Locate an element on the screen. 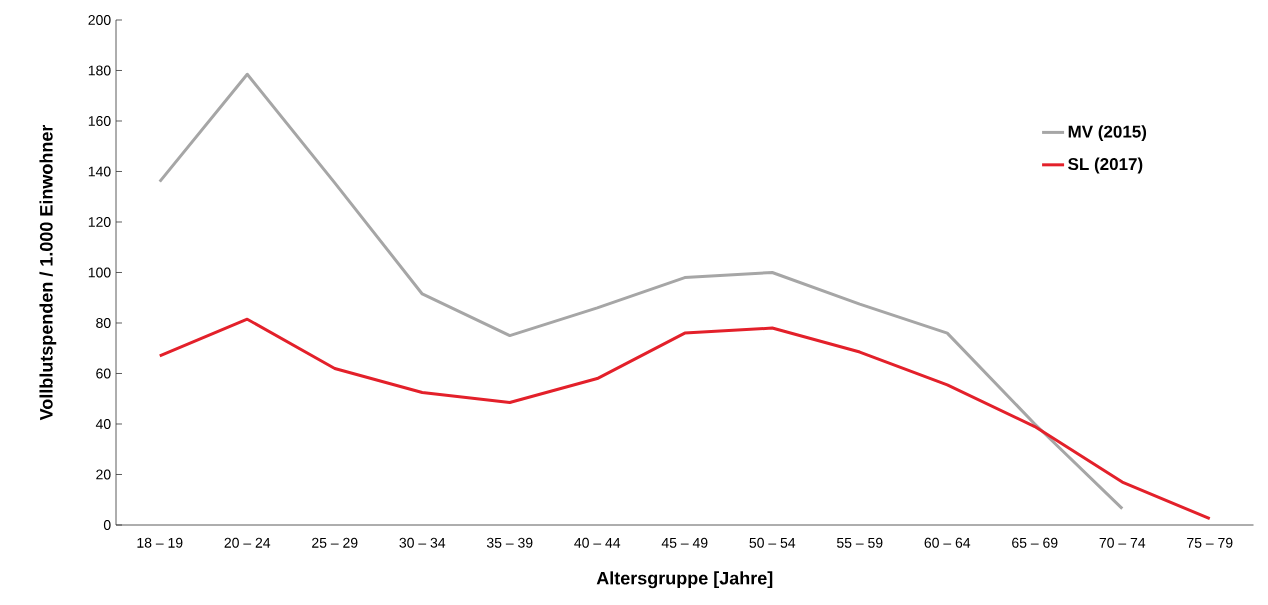 The height and width of the screenshot is (605, 1268). y-tick-label: 160 is located at coordinates (99, 121).